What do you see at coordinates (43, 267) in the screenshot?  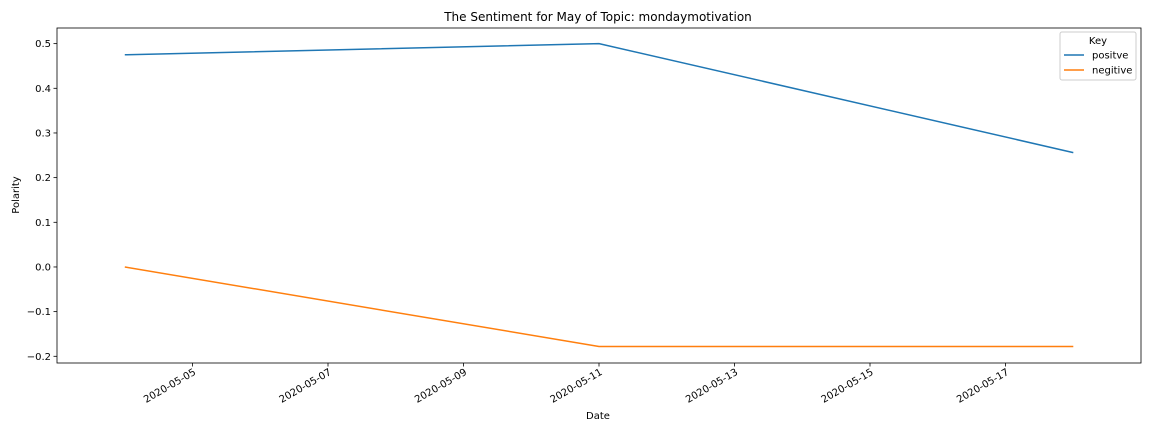 I see `y-tick-label: 0.0` at bounding box center [43, 267].